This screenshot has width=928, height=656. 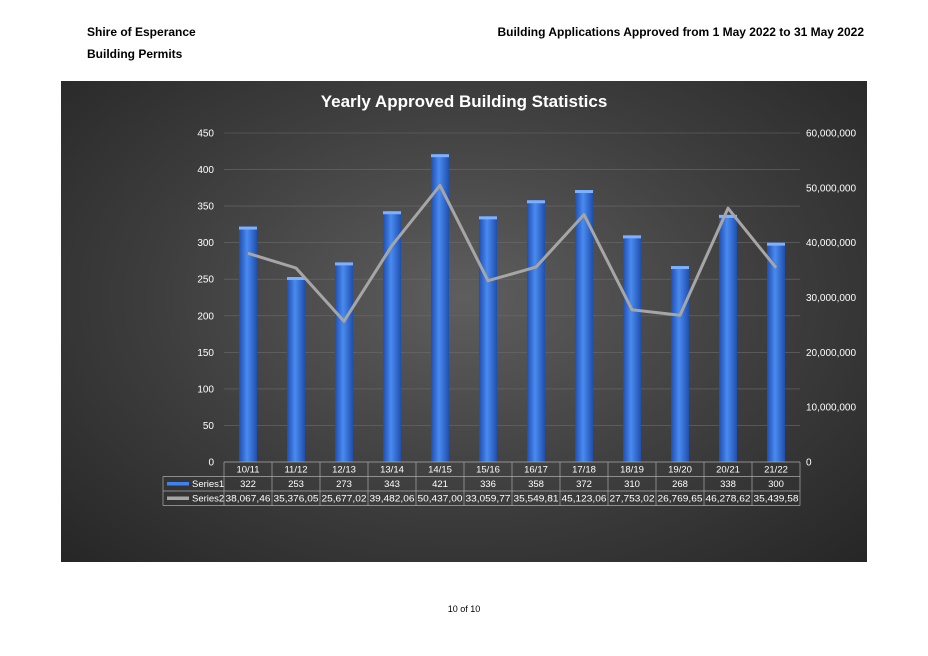 I want to click on data-label-series1: 338, so click(x=728, y=484).